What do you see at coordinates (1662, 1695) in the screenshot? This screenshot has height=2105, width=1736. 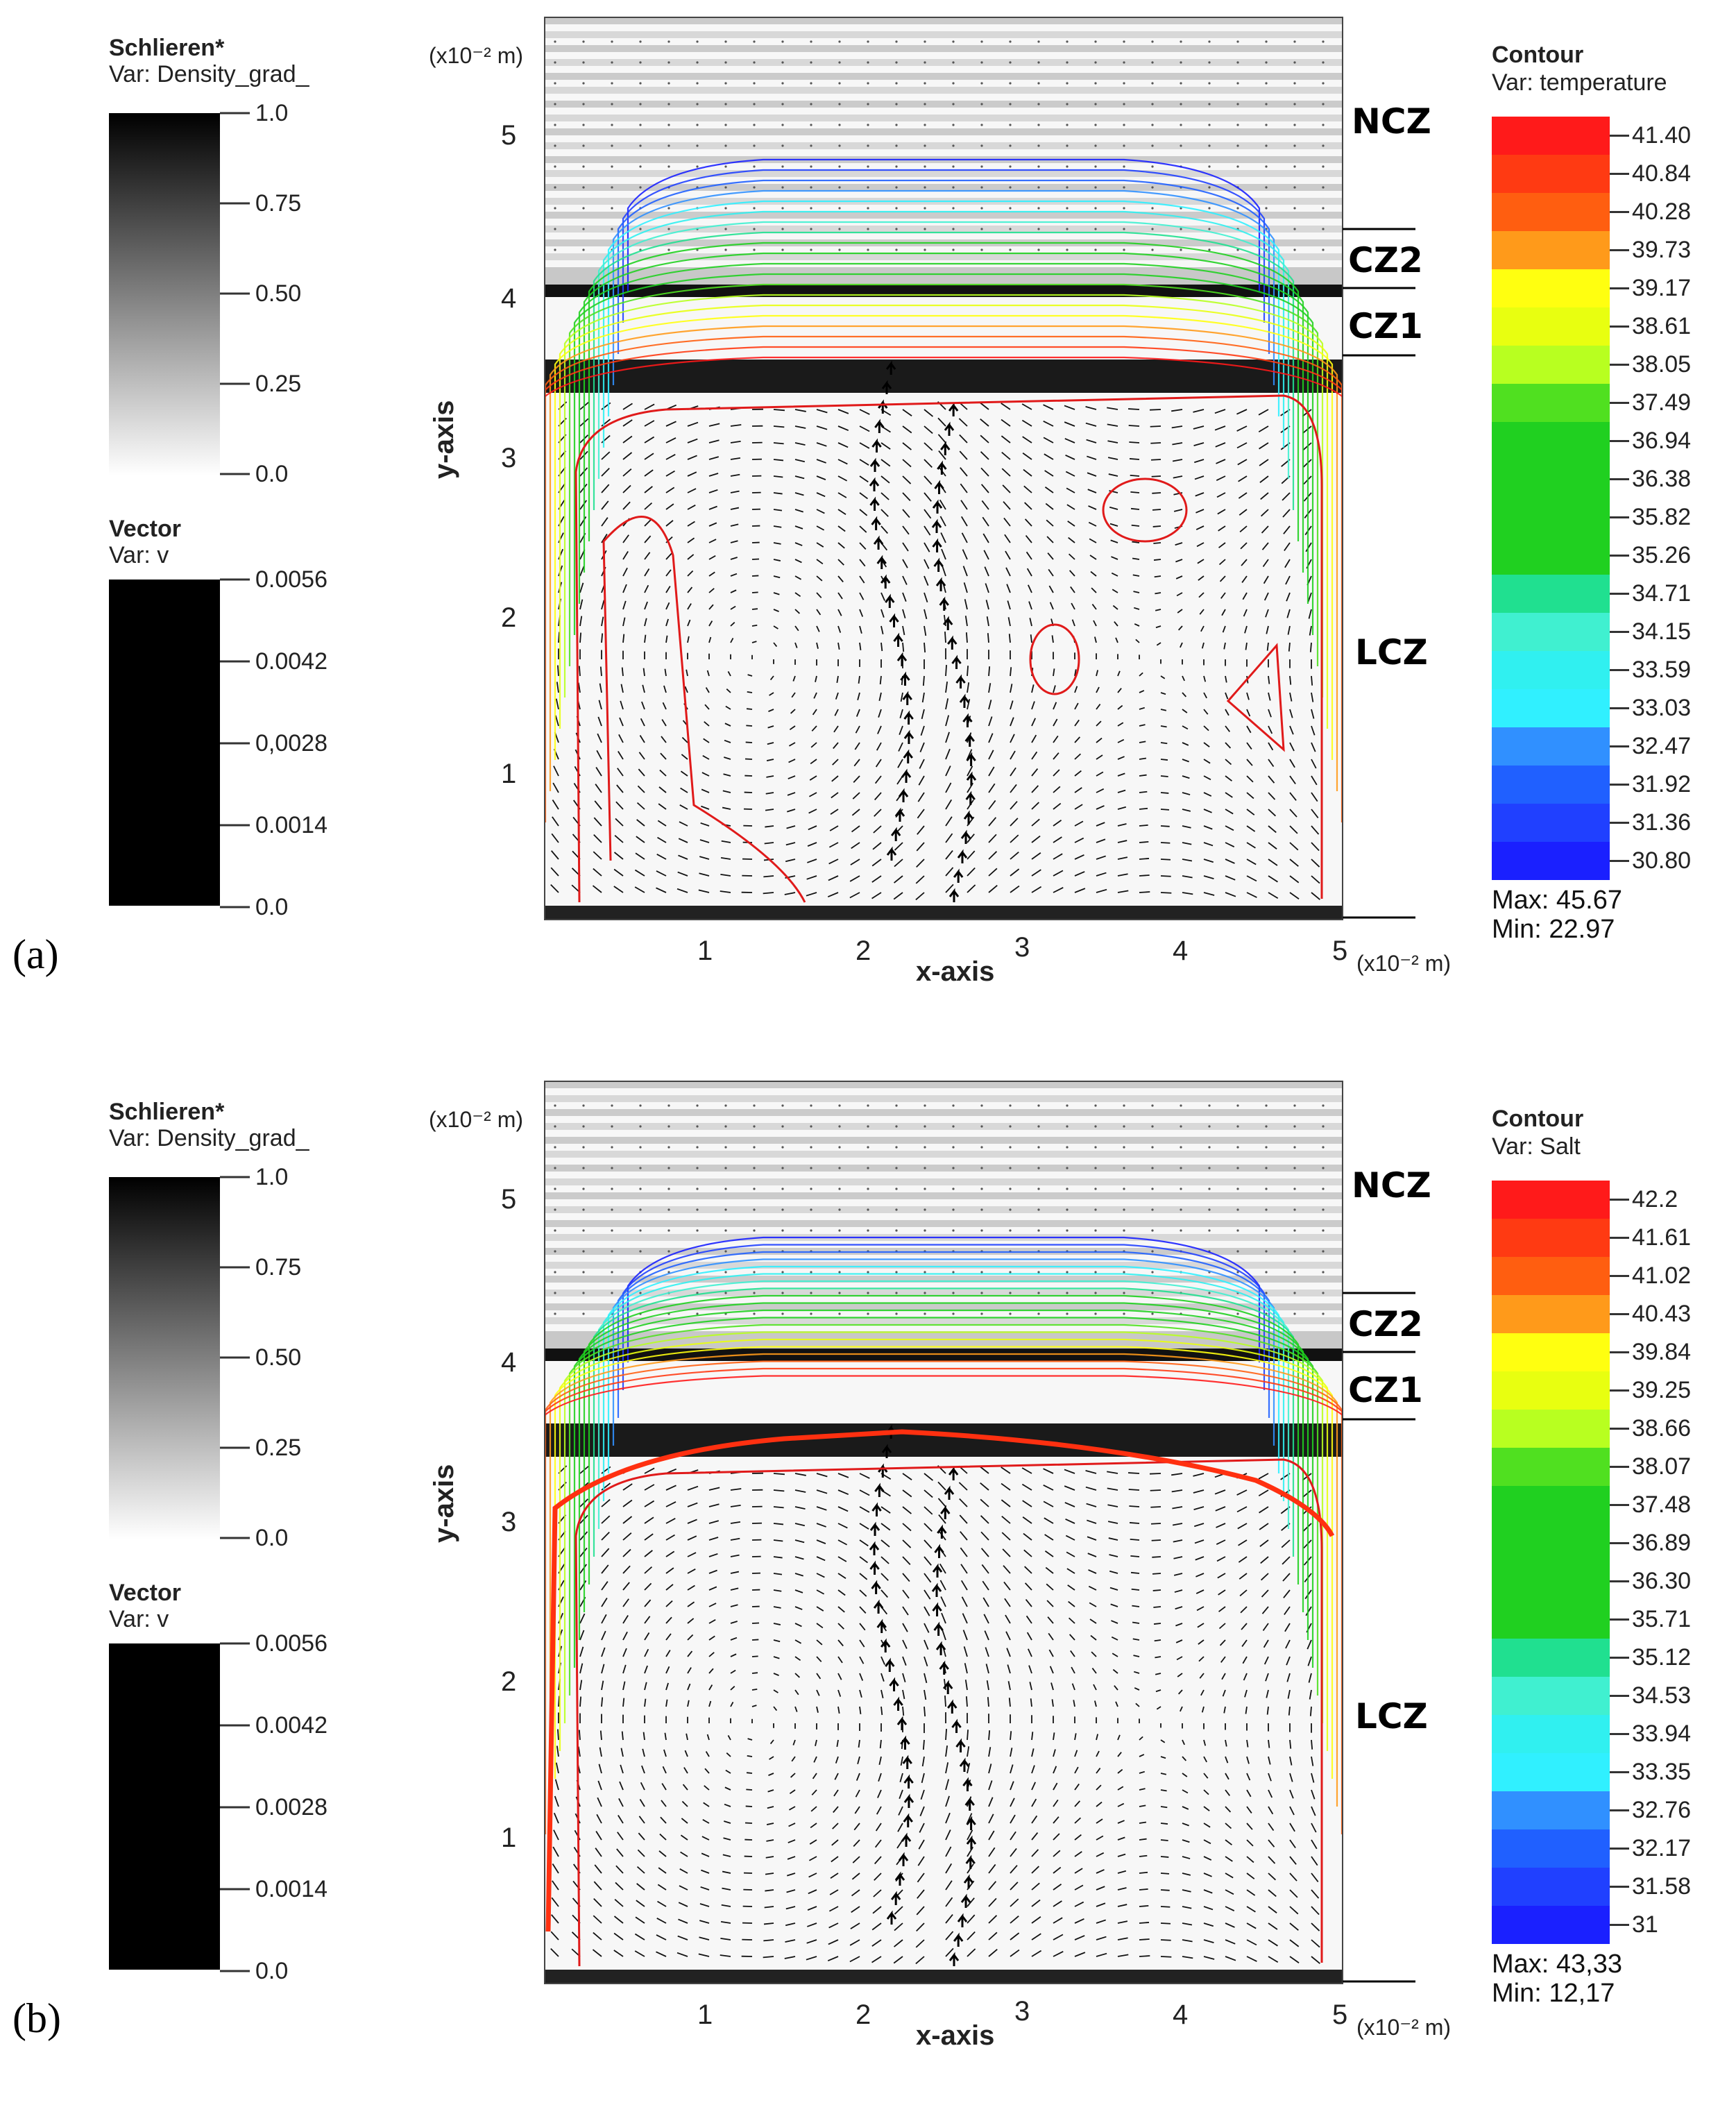 I see `contour-tick-label: 34.53` at bounding box center [1662, 1695].